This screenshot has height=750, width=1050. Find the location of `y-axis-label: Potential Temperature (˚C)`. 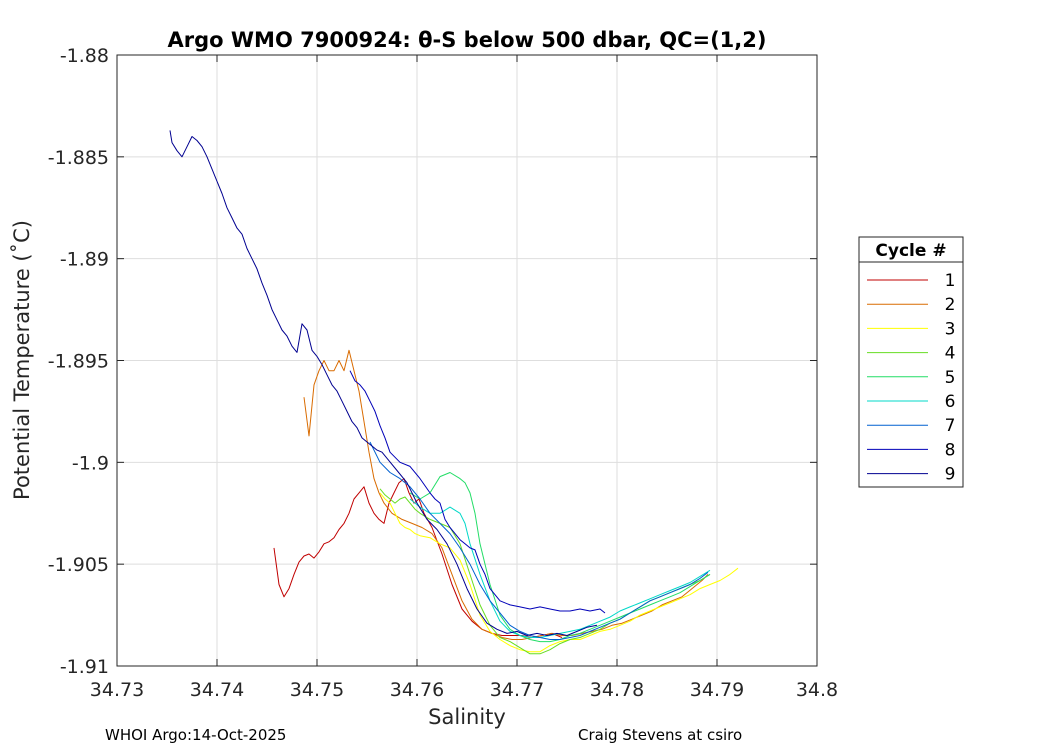

y-axis-label: Potential Temperature (˚C) is located at coordinates (22, 360).